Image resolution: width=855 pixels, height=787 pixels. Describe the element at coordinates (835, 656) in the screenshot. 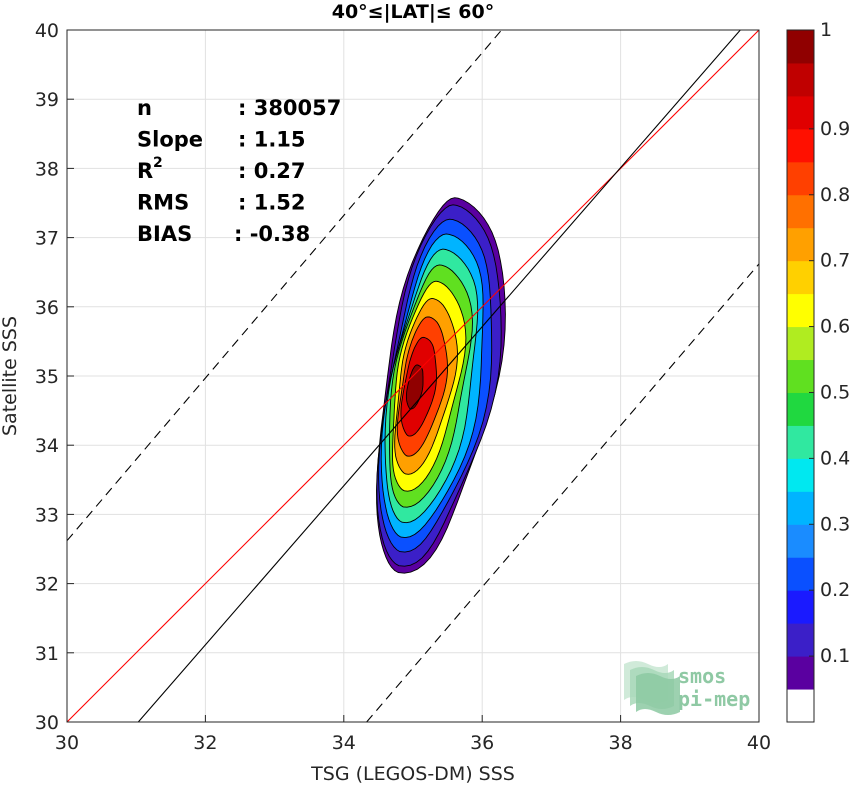

I see `colorbar-tick-label: 0.1` at that location.